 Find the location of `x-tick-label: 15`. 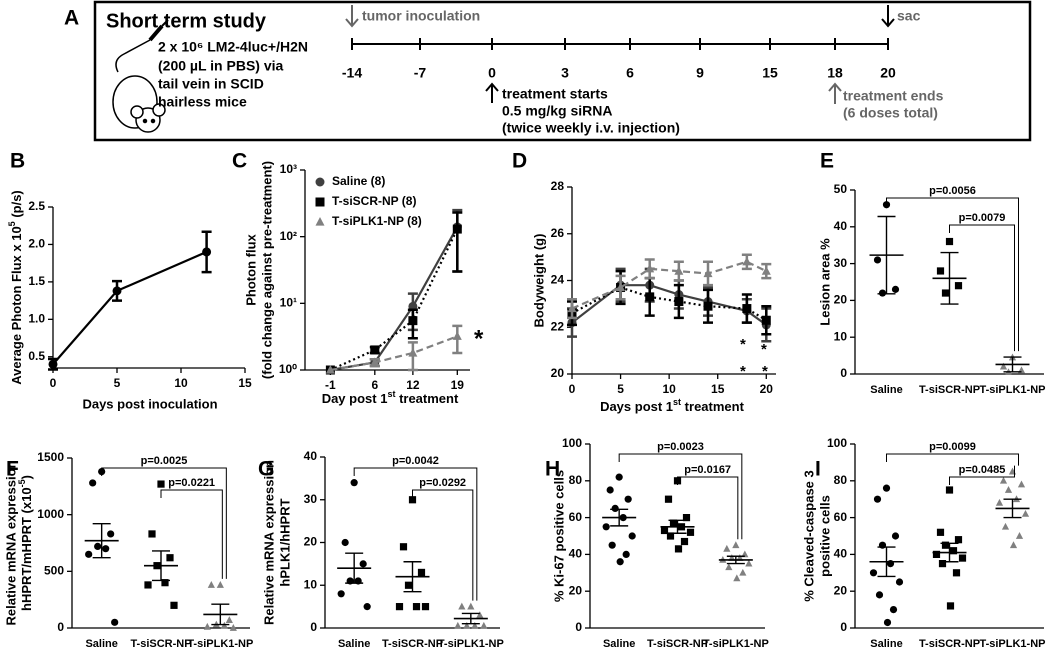

x-tick-label: 15 is located at coordinates (245, 383).